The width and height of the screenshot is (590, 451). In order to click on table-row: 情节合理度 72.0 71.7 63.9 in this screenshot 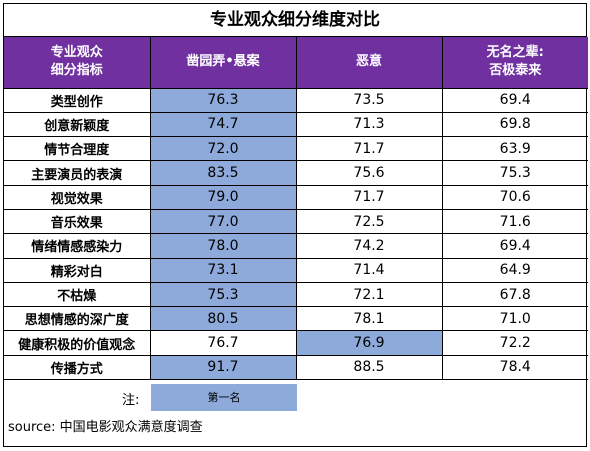, I will do `click(296, 149)`.